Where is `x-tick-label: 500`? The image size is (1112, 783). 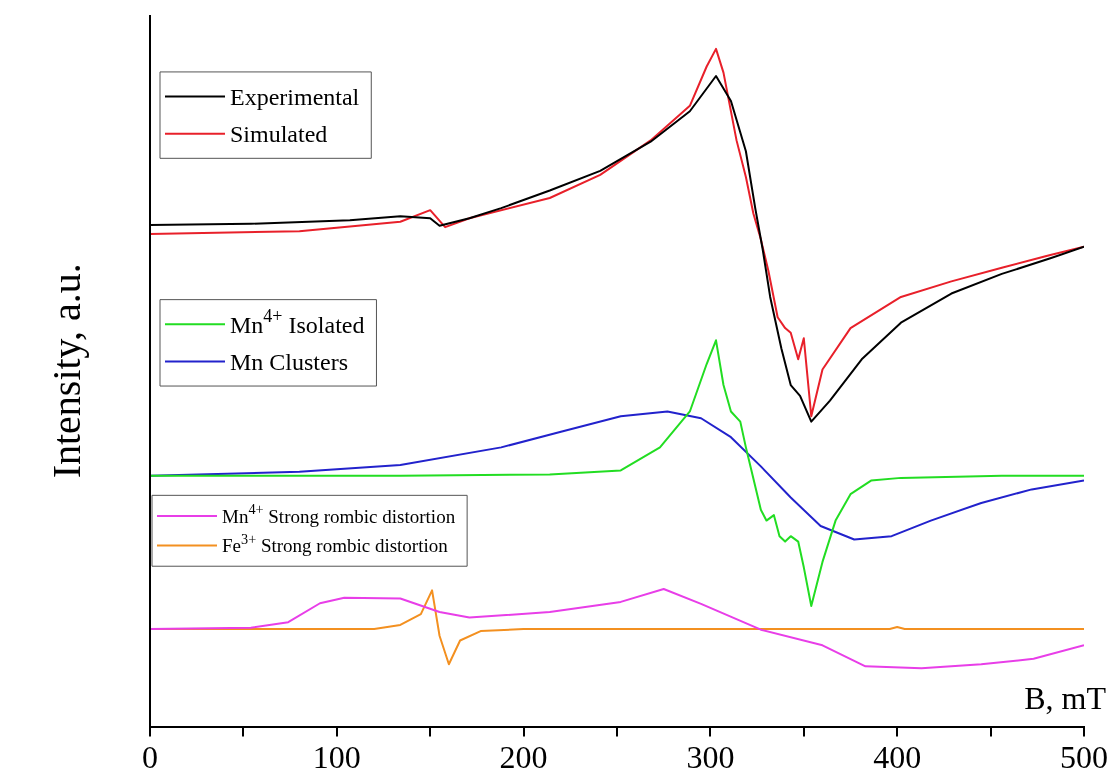 x-tick-label: 500 is located at coordinates (1084, 757).